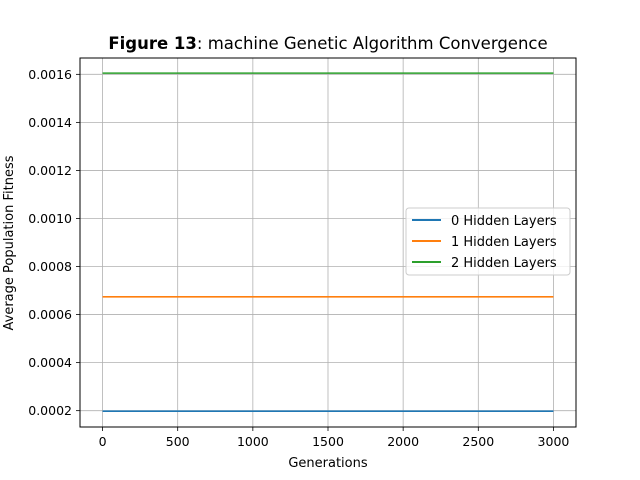 This screenshot has width=640, height=480. Describe the element at coordinates (50, 266) in the screenshot. I see `y-tick-label: 0.0008` at that location.